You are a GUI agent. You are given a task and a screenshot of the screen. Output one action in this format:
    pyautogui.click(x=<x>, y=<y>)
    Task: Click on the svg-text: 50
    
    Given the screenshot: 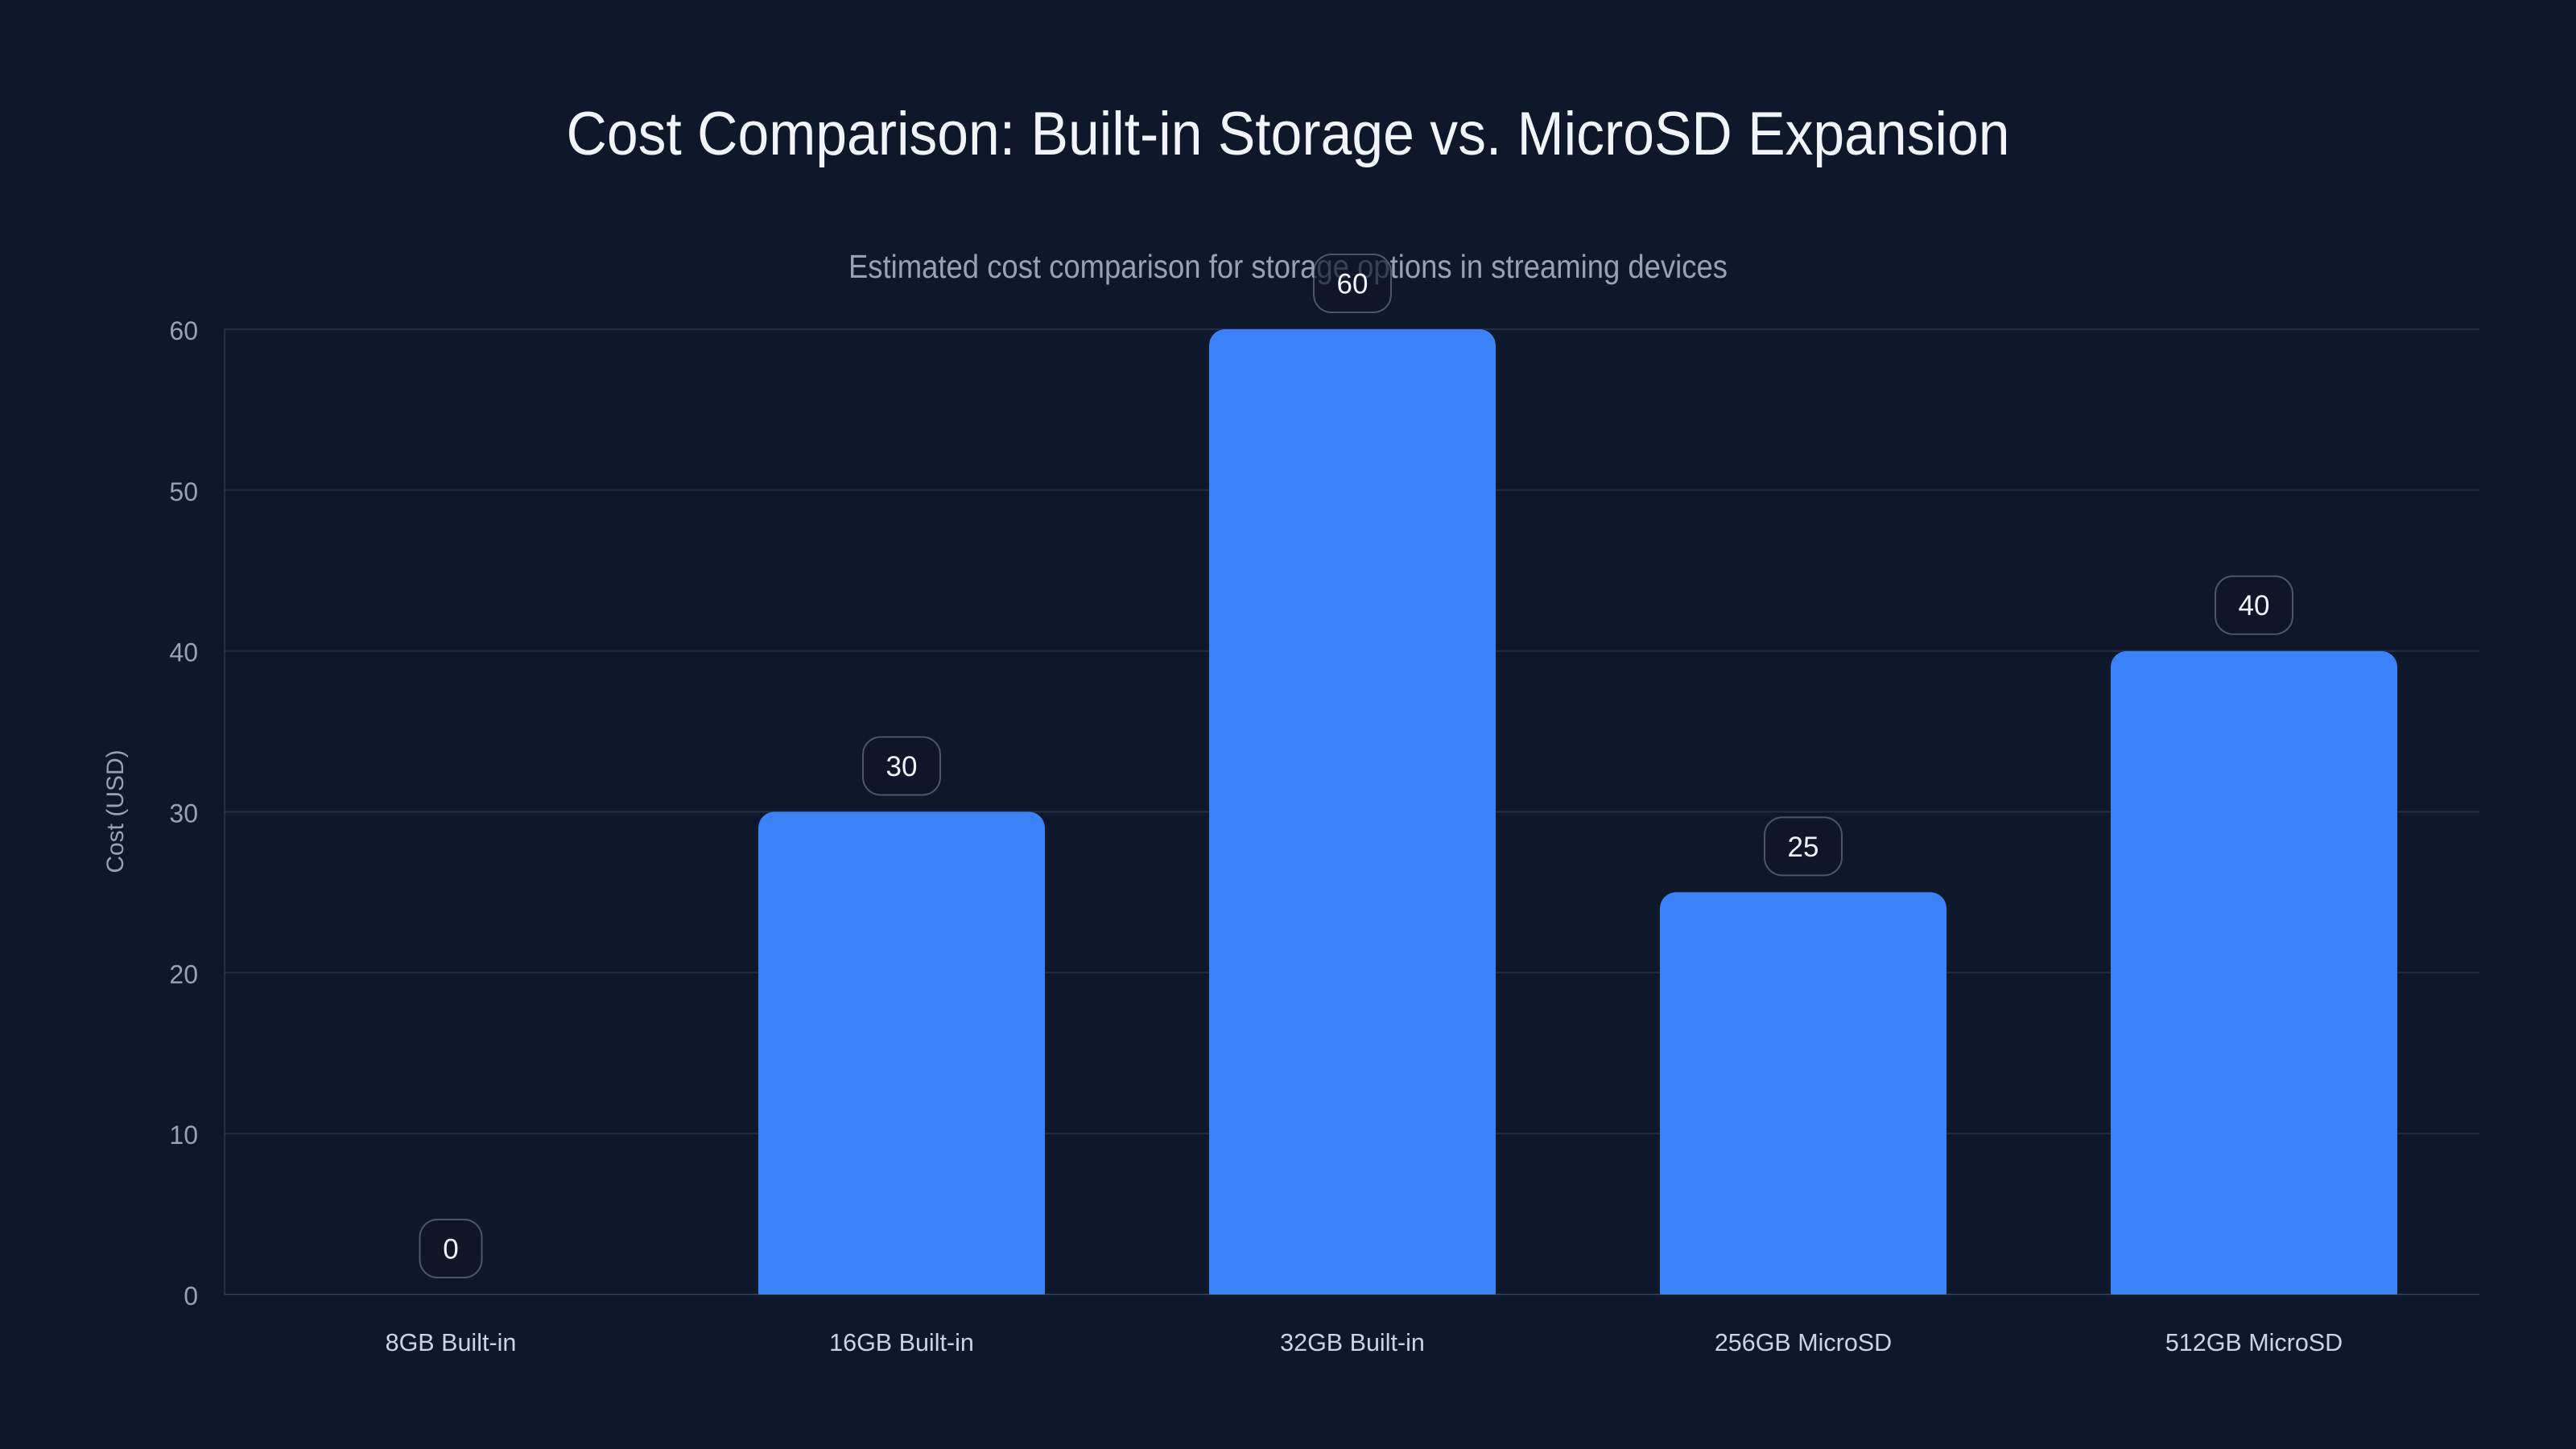 What is the action you would take?
    pyautogui.click(x=183, y=491)
    